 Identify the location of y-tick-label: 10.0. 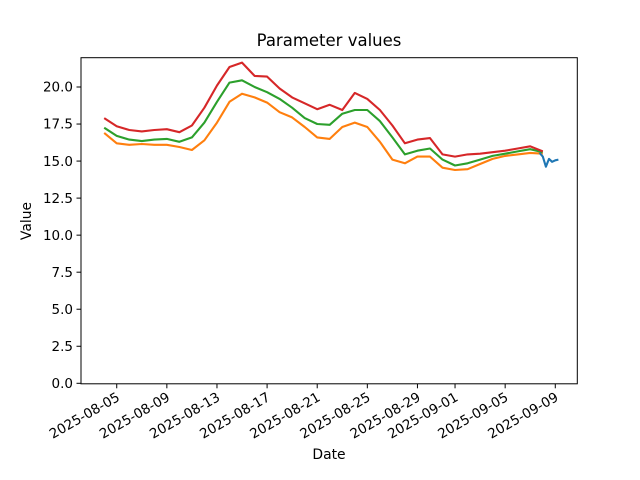
(58, 236).